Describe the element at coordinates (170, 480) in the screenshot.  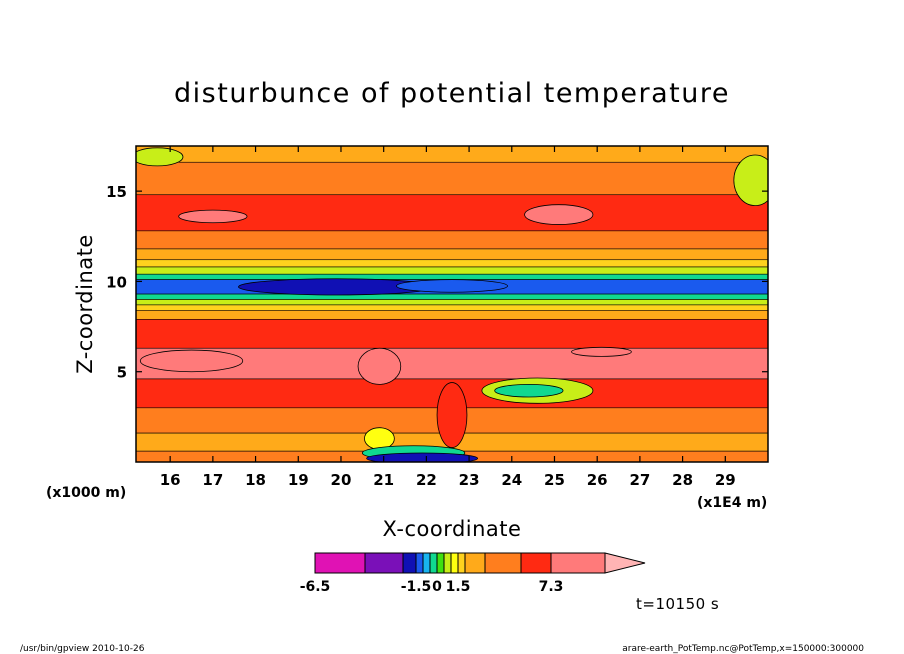
I see `x-tick-label: 16` at that location.